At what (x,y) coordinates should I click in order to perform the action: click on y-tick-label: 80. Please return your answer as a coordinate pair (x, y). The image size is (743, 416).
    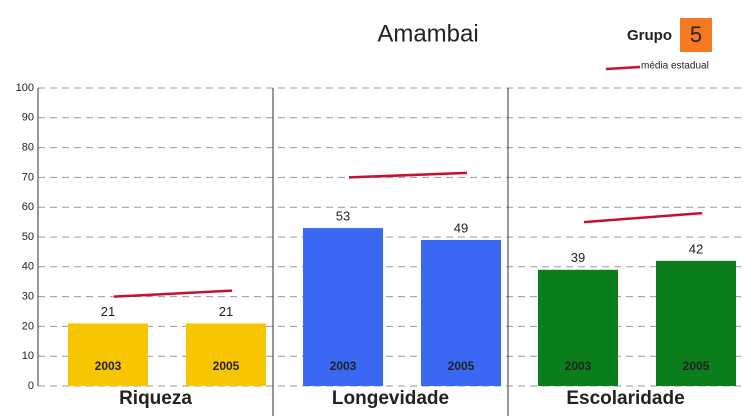
    Looking at the image, I should click on (28, 148).